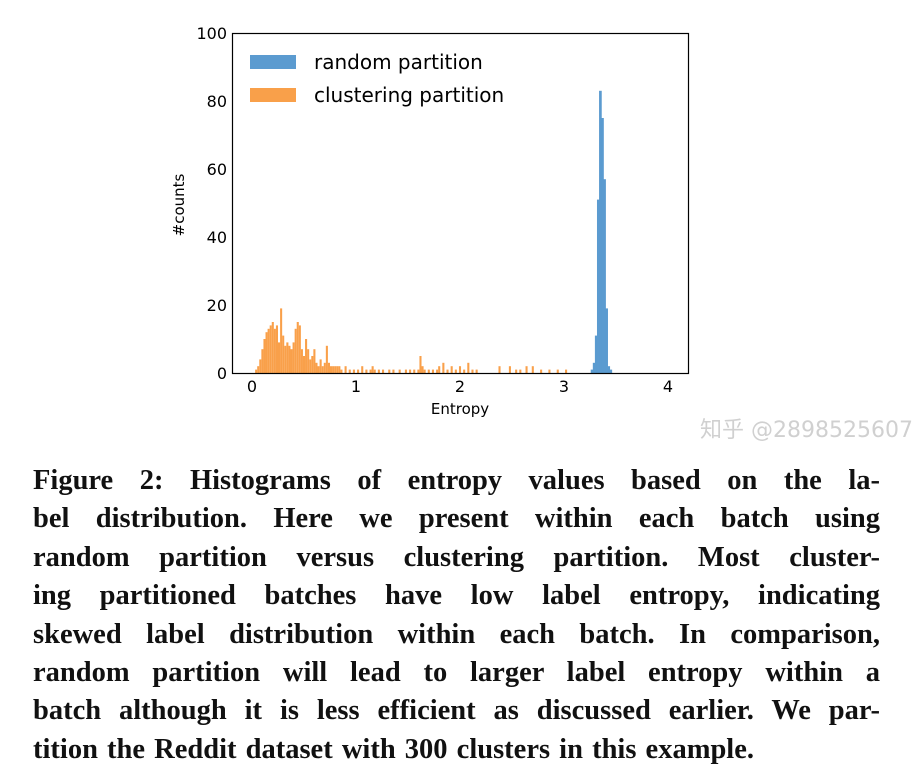  I want to click on legend-label-random: random partition, so click(398, 62).